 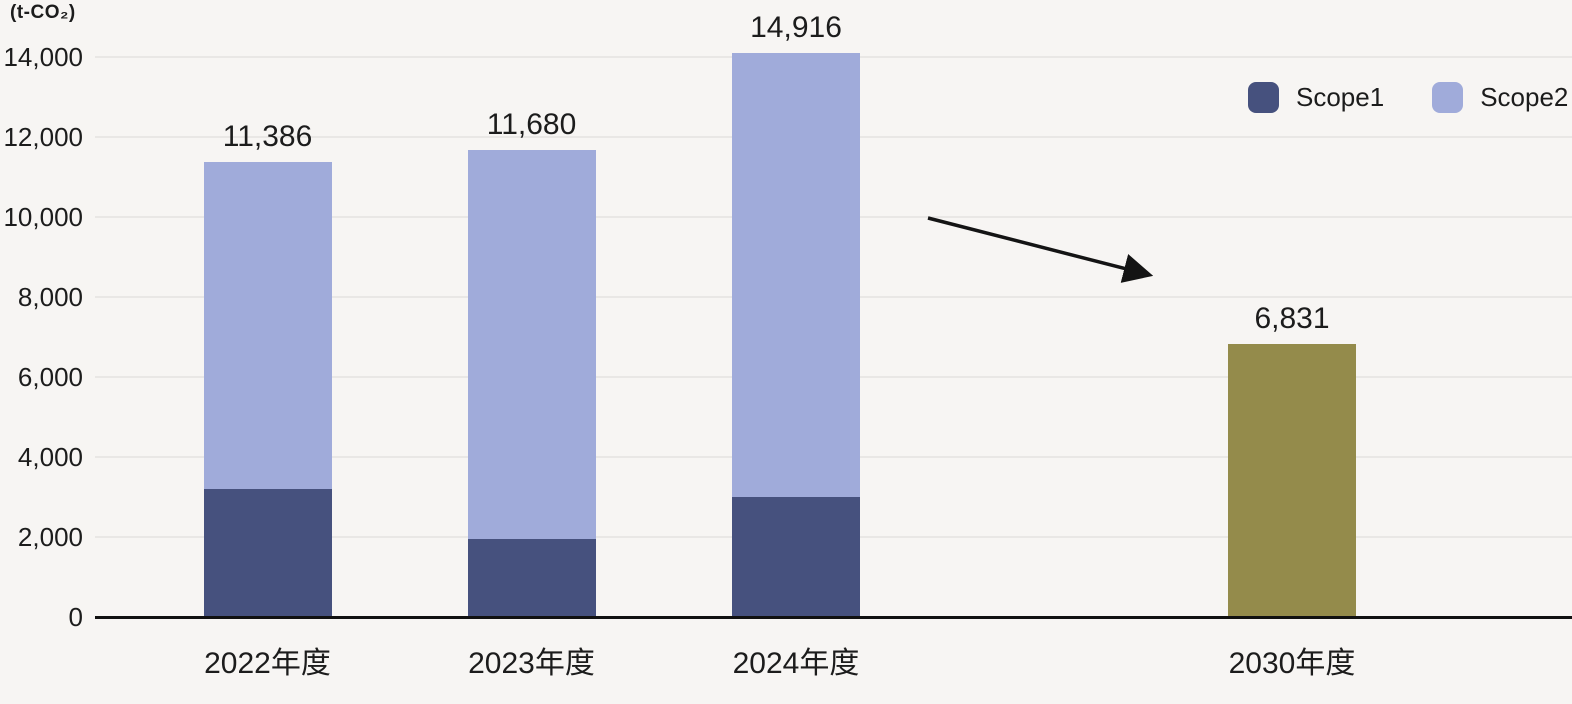 What do you see at coordinates (796, 557) in the screenshot?
I see `bar-scope1-2024年度` at bounding box center [796, 557].